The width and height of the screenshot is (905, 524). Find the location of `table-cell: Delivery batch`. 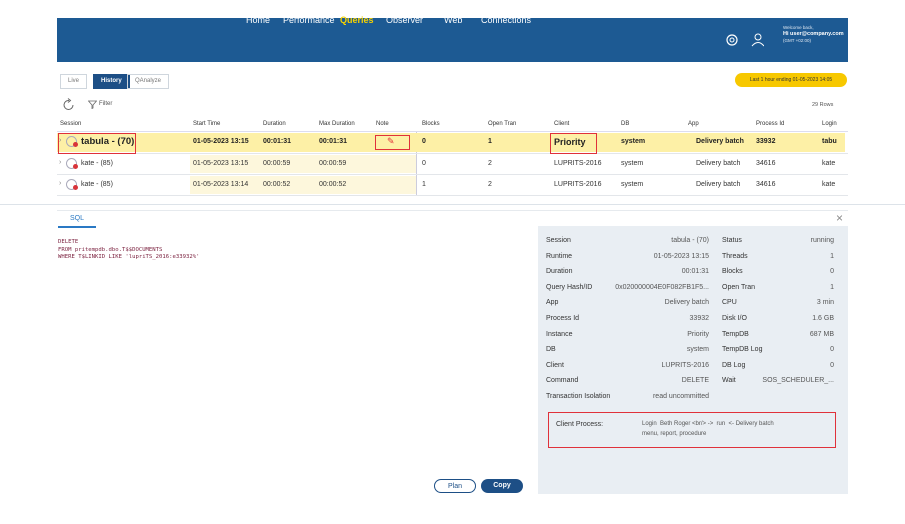

table-cell: Delivery batch is located at coordinates (718, 184).